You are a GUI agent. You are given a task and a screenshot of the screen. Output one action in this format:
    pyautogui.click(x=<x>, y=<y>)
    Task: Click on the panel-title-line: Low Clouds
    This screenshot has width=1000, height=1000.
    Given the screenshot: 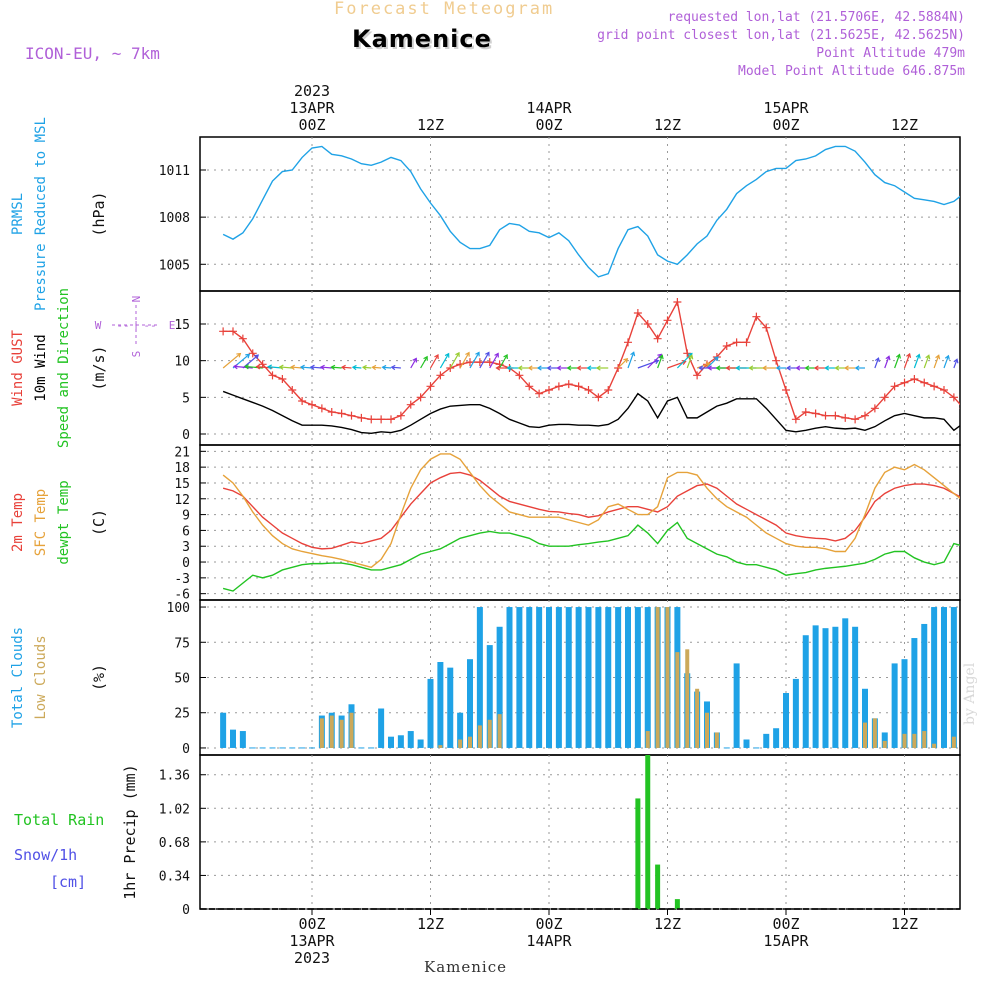 What is the action you would take?
    pyautogui.click(x=41, y=677)
    